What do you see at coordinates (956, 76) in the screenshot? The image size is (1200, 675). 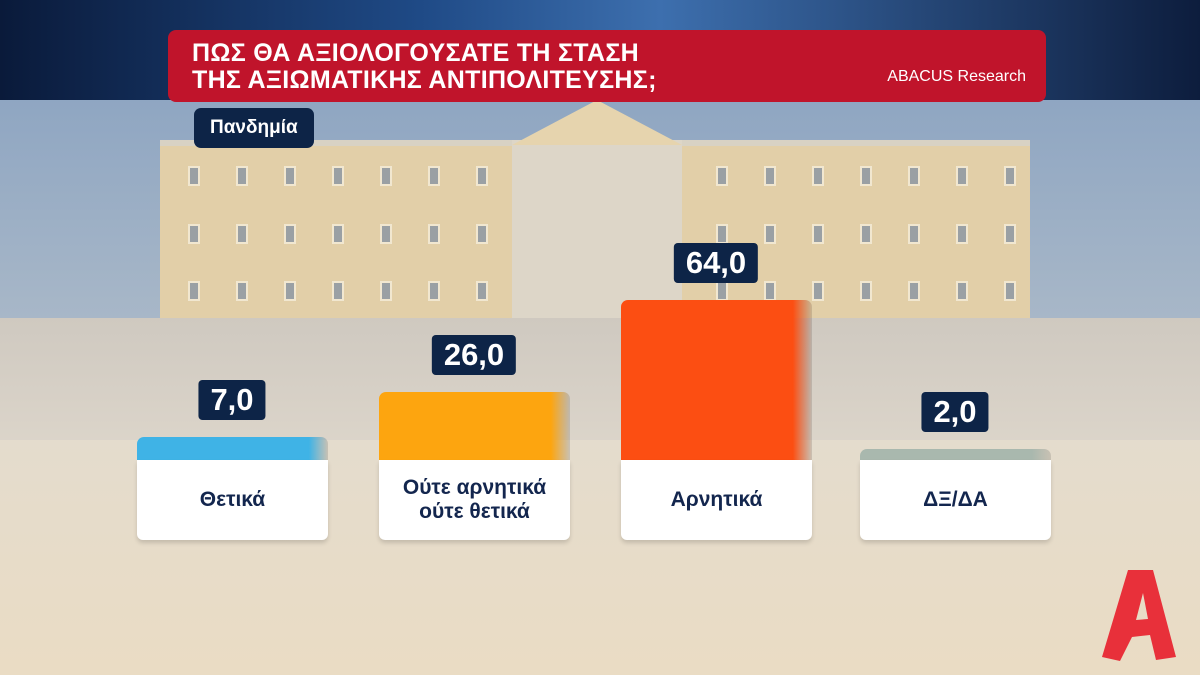 I see `source-label: ABACUS Research` at bounding box center [956, 76].